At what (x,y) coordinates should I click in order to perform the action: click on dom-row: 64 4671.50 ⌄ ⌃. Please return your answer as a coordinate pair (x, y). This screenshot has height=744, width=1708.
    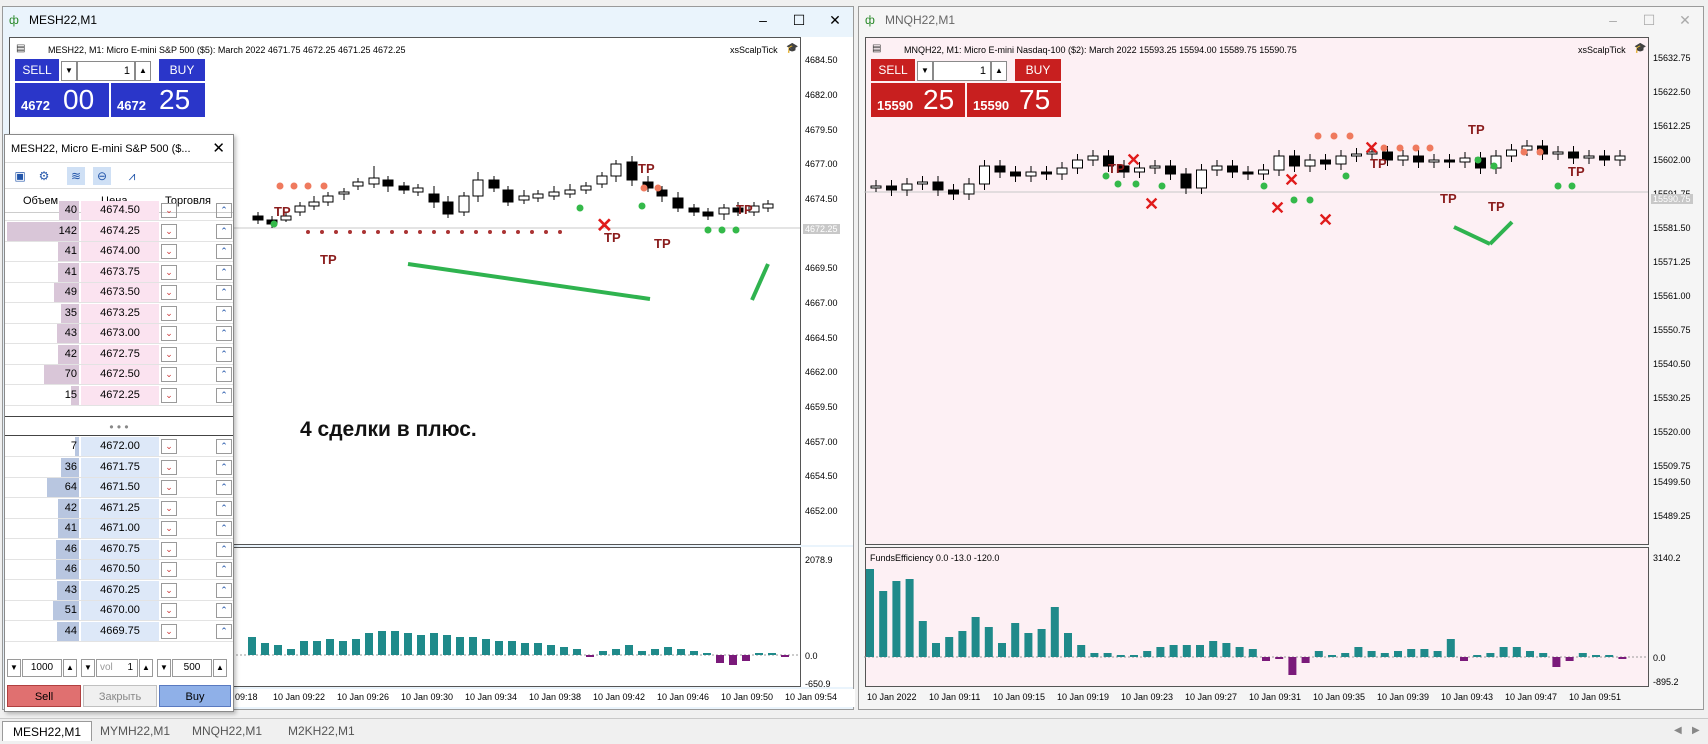
    Looking at the image, I should click on (119, 488).